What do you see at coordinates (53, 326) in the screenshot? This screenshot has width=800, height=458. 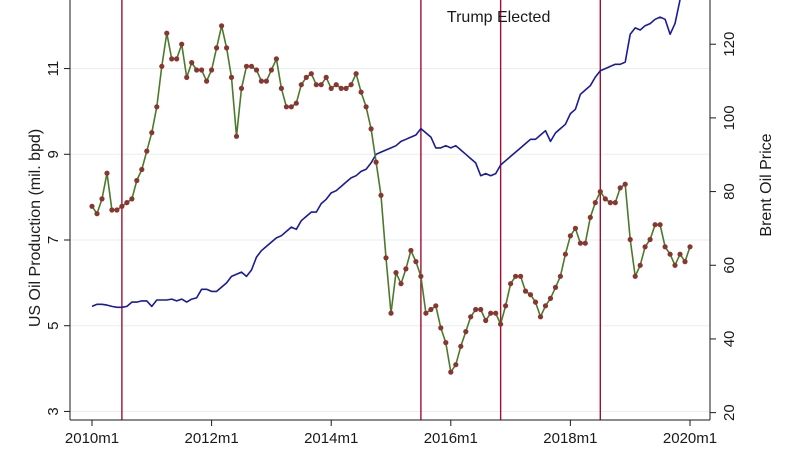 I see `y-left-tick-label: 5` at bounding box center [53, 326].